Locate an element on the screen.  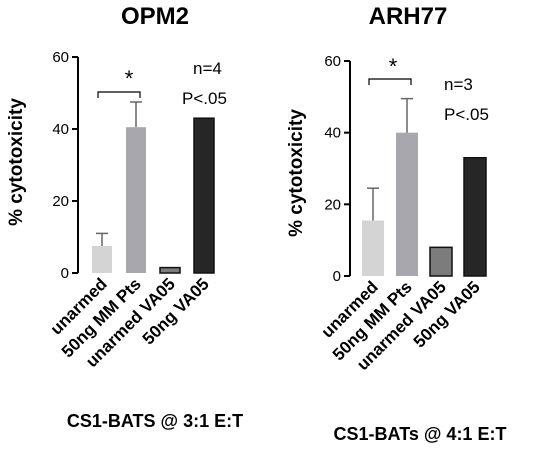
chart-title: OPM2 is located at coordinates (155, 16).